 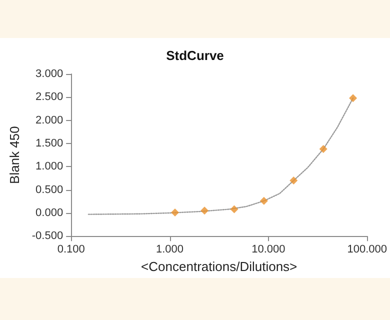 I want to click on chart-title: StdCurve, so click(x=195, y=55).